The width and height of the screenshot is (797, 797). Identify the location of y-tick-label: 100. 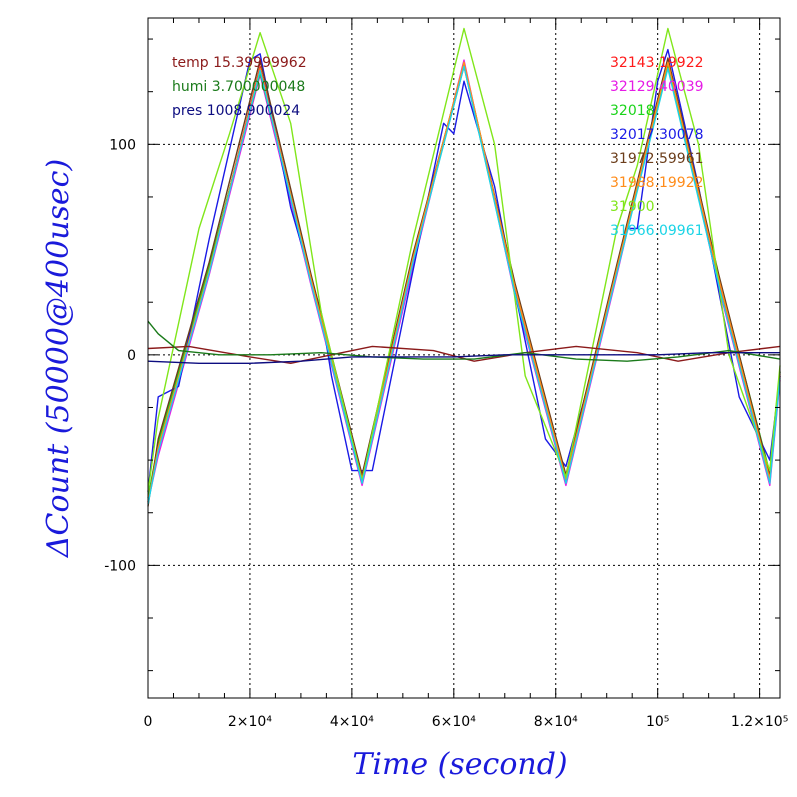
(122, 145).